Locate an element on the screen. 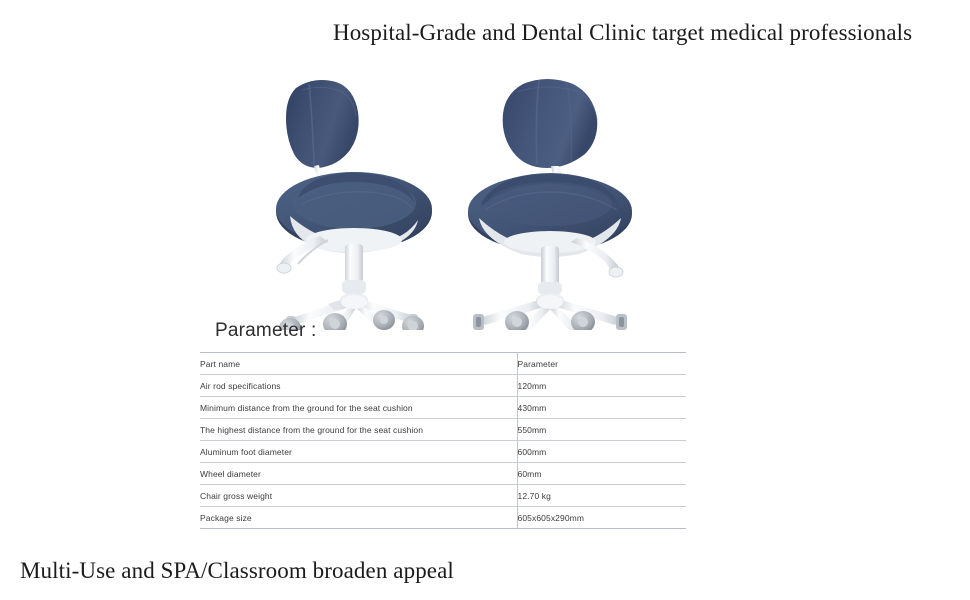  table-row: Chair gross weight 12.70 kg is located at coordinates (443, 495).